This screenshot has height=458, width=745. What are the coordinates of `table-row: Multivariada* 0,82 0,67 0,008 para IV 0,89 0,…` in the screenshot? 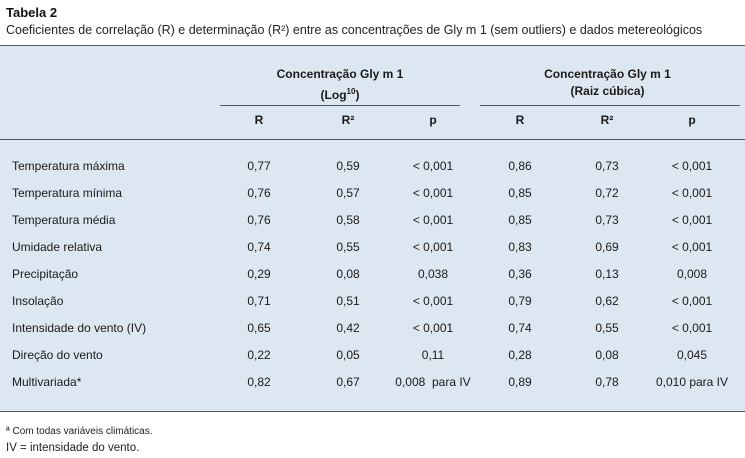 It's located at (372, 385).